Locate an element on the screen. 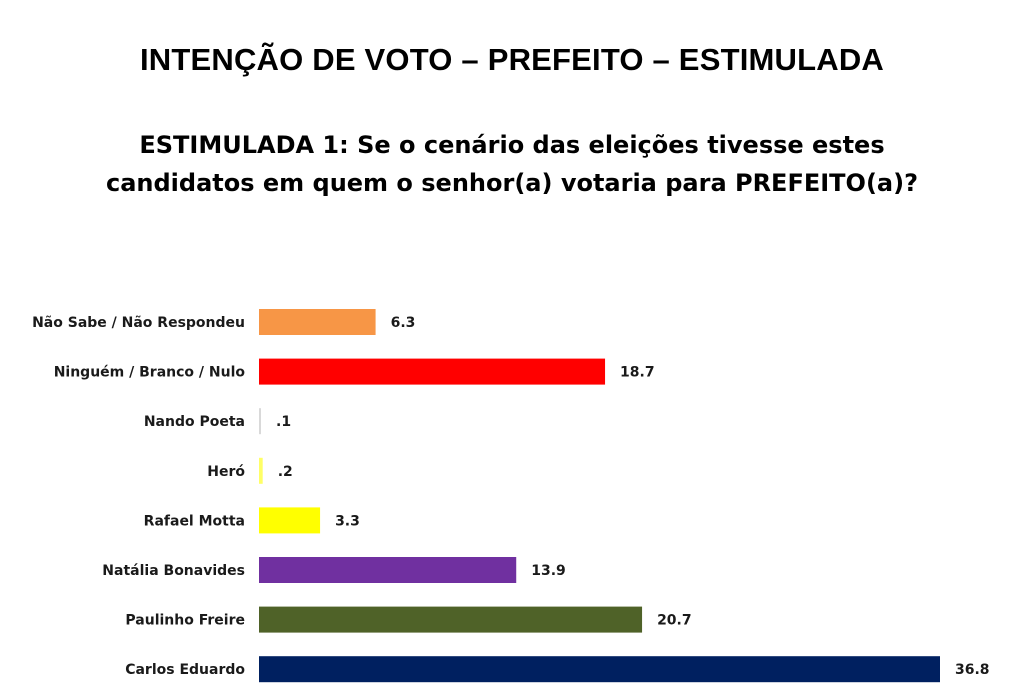 The image size is (1024, 690). value-label-natalia-bonavides: 13.9 is located at coordinates (548, 571).